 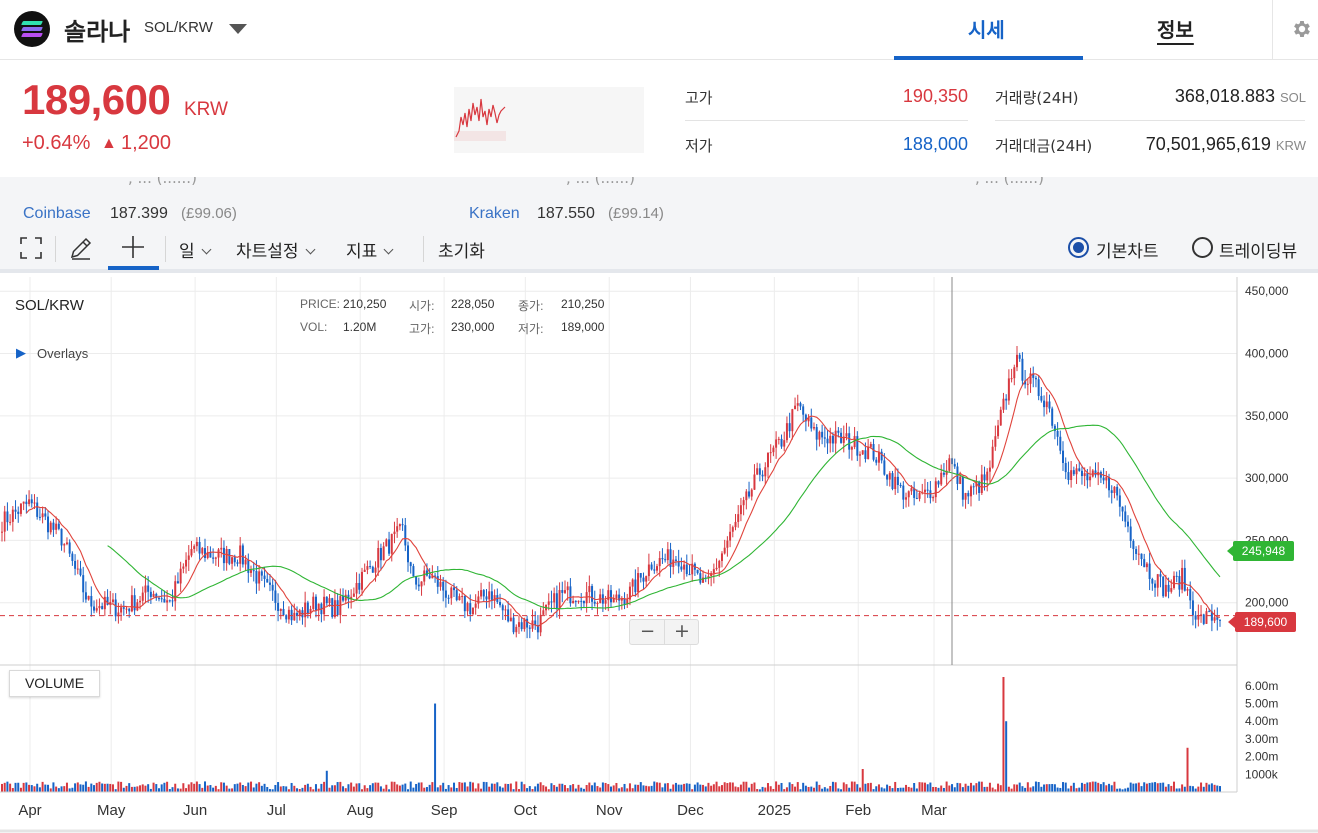 I want to click on exchange-name: Kraken, so click(x=494, y=213).